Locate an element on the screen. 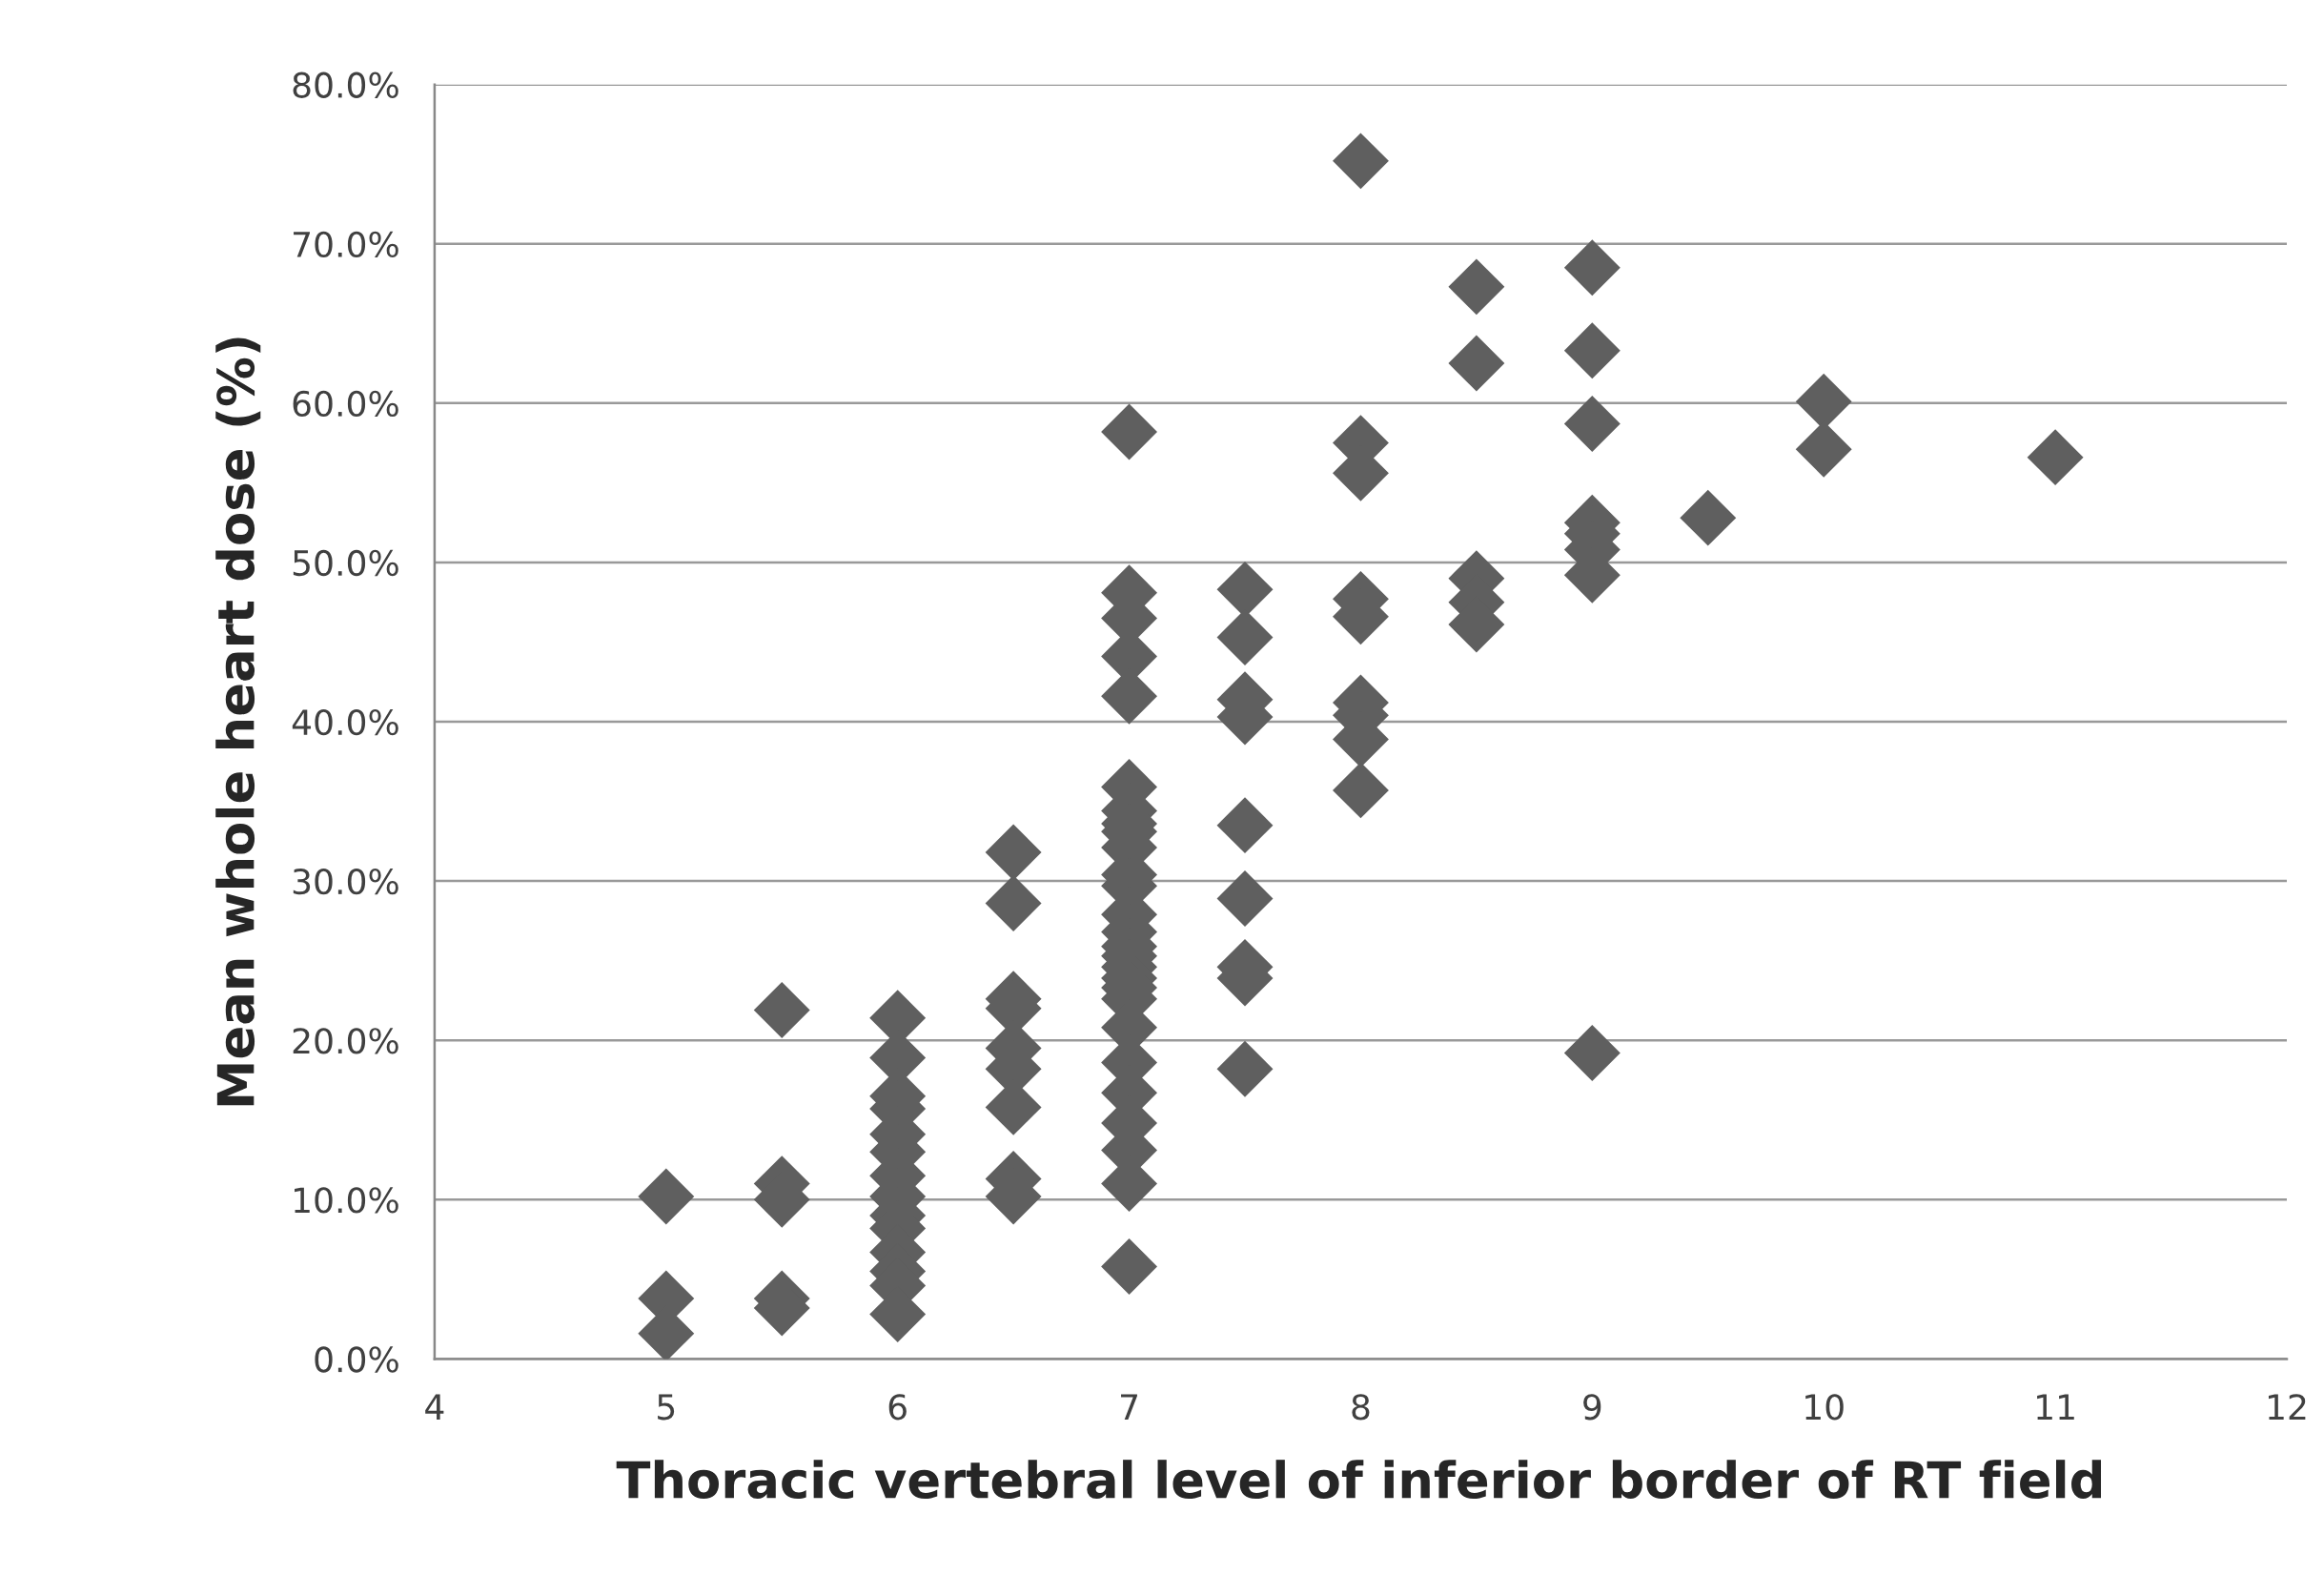 The width and height of the screenshot is (2324, 1595). y-tick-label: 60.0% is located at coordinates (345, 404).